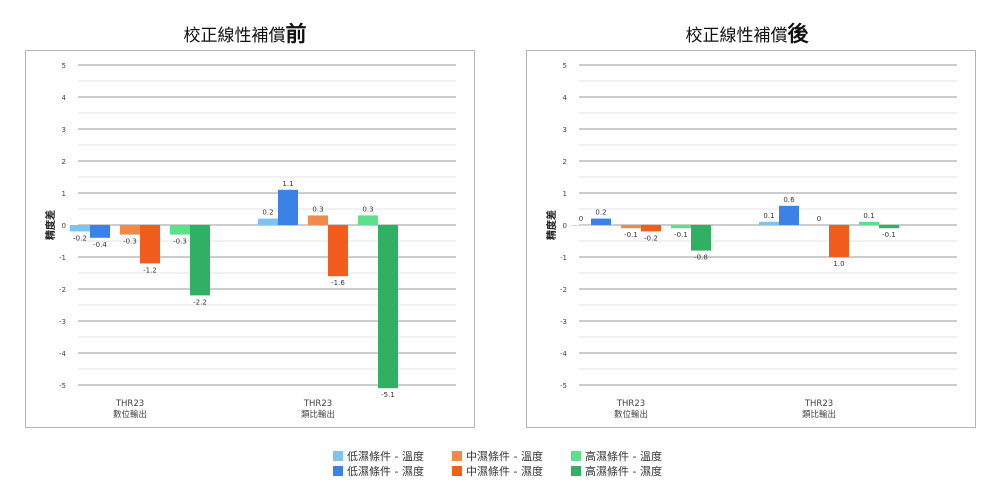 The image size is (1000, 500). Describe the element at coordinates (623, 471) in the screenshot. I see `legend-label: 高濕條件 - 濕度` at that location.